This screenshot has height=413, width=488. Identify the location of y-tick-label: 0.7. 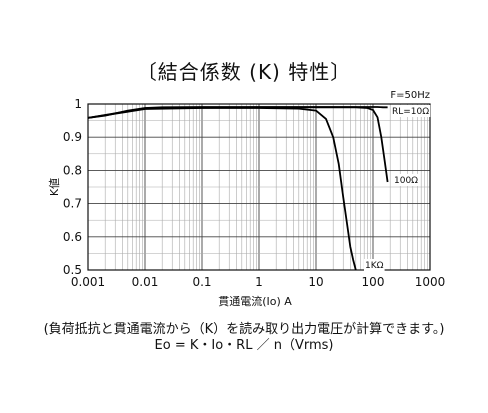
(72, 204).